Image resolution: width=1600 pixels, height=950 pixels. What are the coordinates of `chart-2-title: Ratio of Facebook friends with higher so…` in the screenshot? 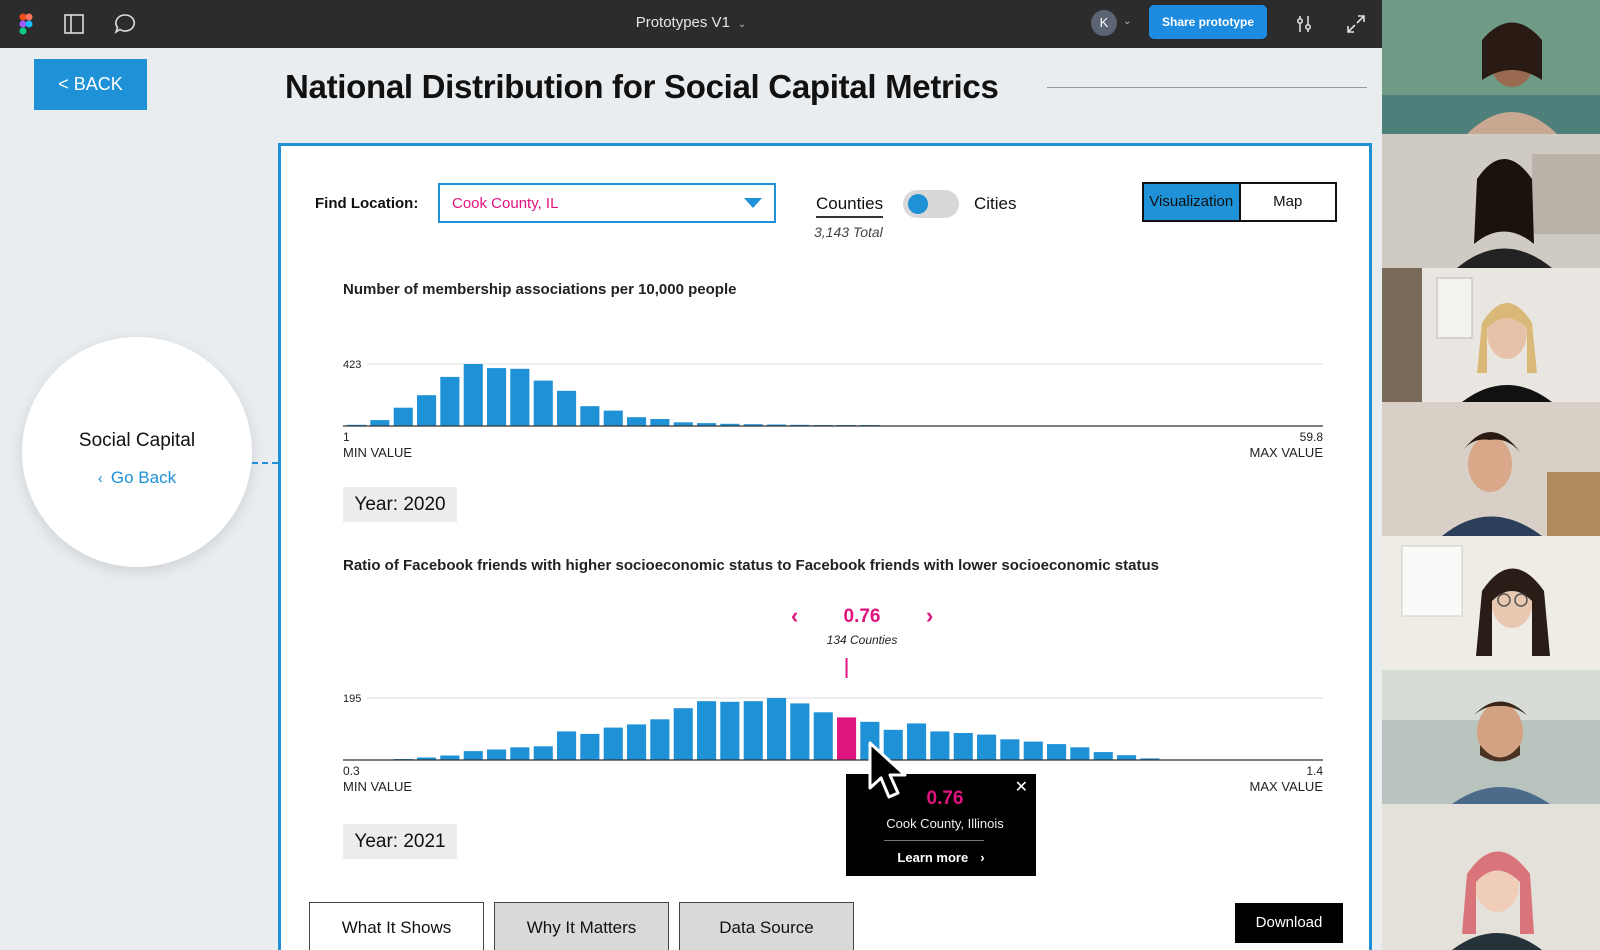 It's located at (751, 565).